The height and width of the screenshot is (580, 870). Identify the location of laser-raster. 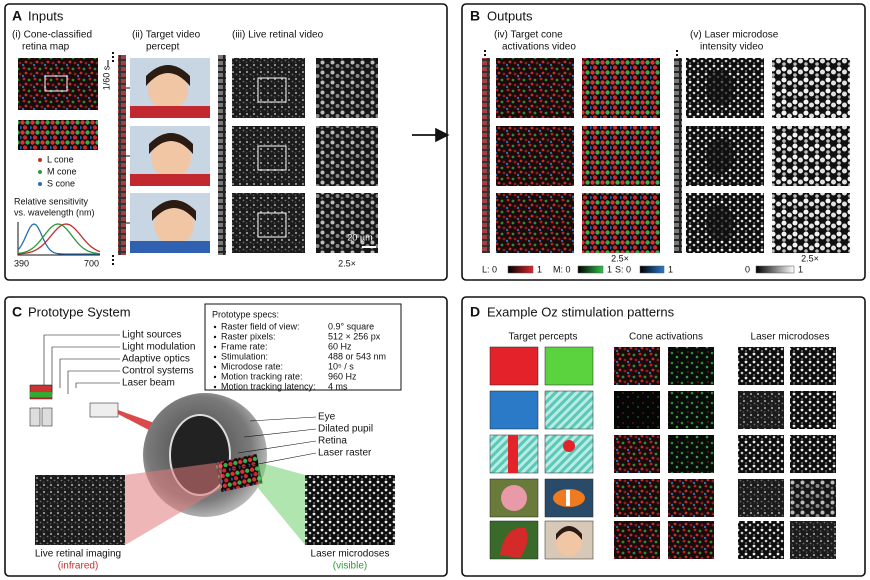
(239, 473).